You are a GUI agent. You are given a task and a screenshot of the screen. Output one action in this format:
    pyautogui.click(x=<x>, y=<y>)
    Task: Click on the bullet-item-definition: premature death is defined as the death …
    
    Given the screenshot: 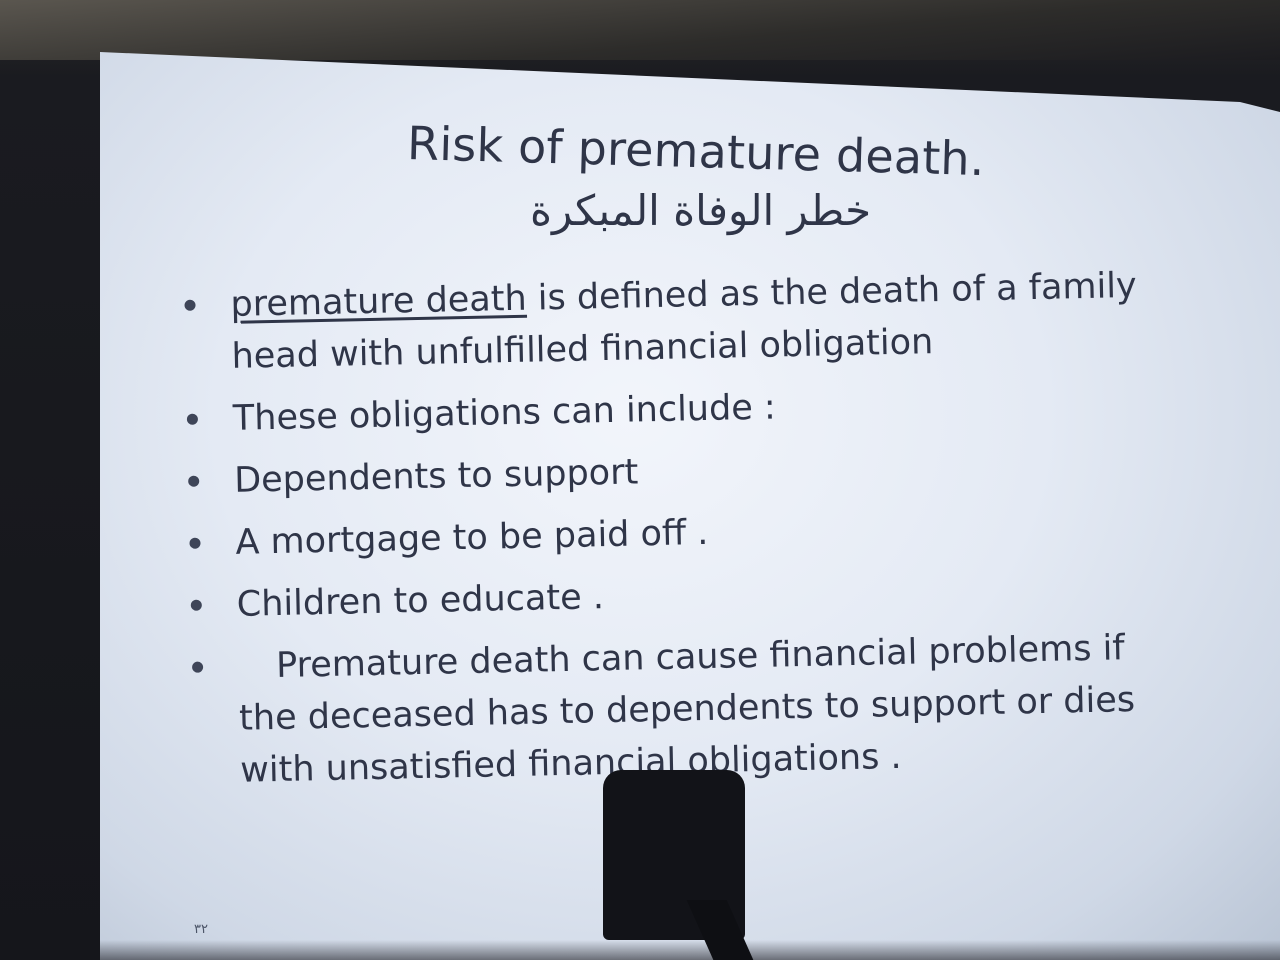 What is the action you would take?
    pyautogui.click(x=679, y=321)
    